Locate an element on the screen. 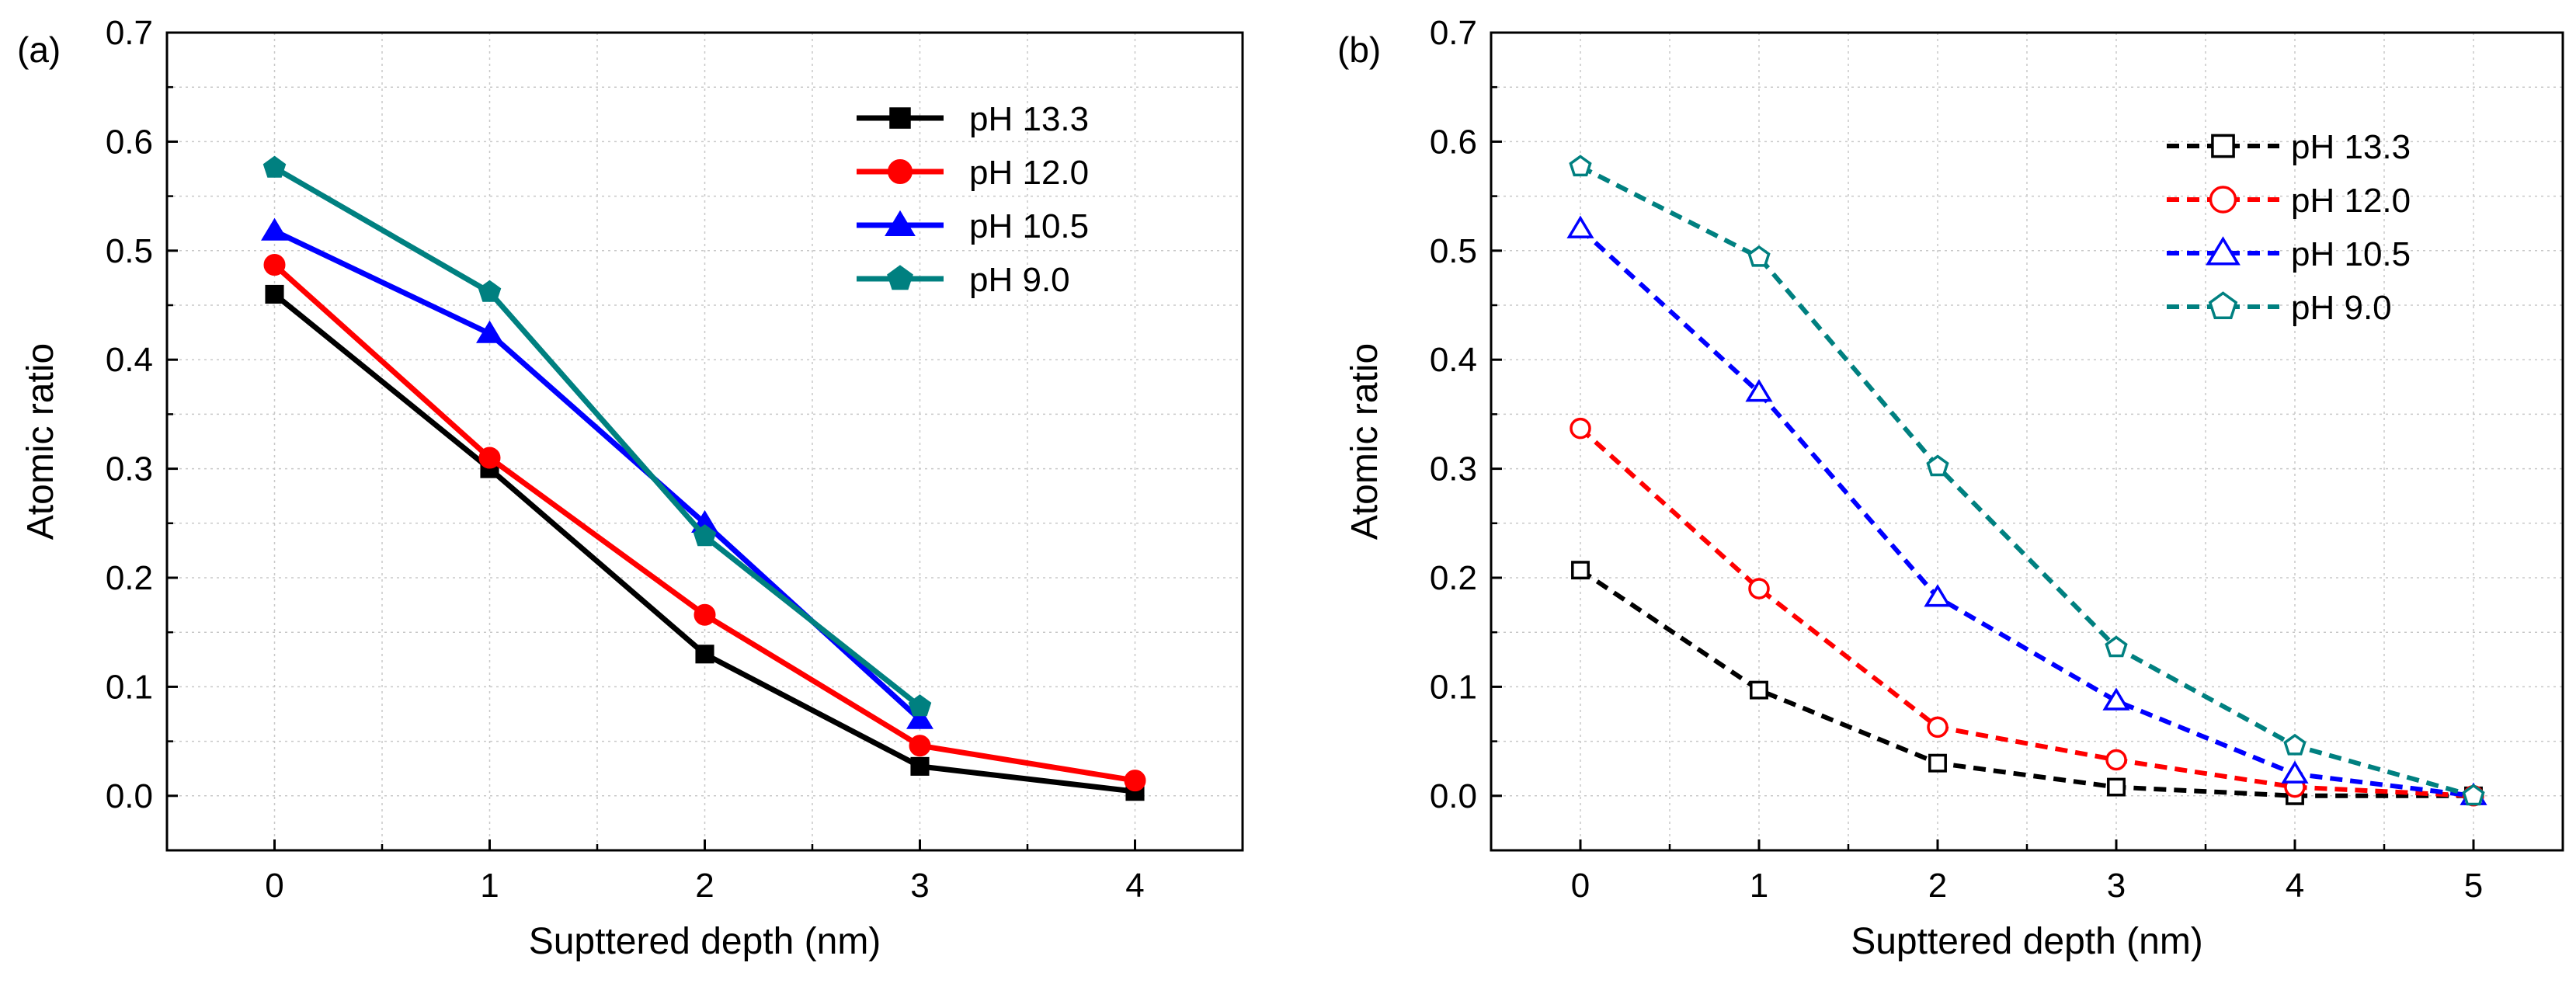 This screenshot has width=2576, height=987. panel-label: (b) is located at coordinates (1359, 50).